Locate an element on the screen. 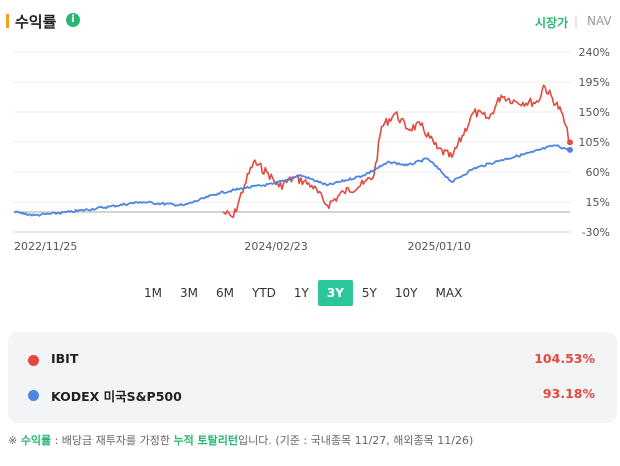  period-tab-1y: 1Y is located at coordinates (301, 293).